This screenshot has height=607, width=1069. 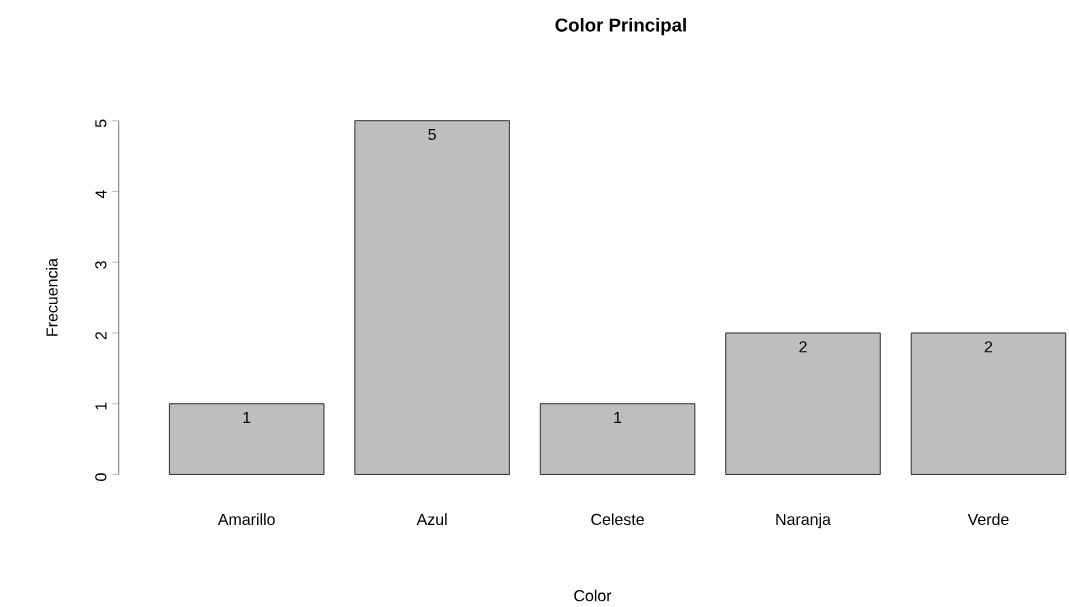 What do you see at coordinates (101, 406) in the screenshot?
I see `y-tick-label: 1` at bounding box center [101, 406].